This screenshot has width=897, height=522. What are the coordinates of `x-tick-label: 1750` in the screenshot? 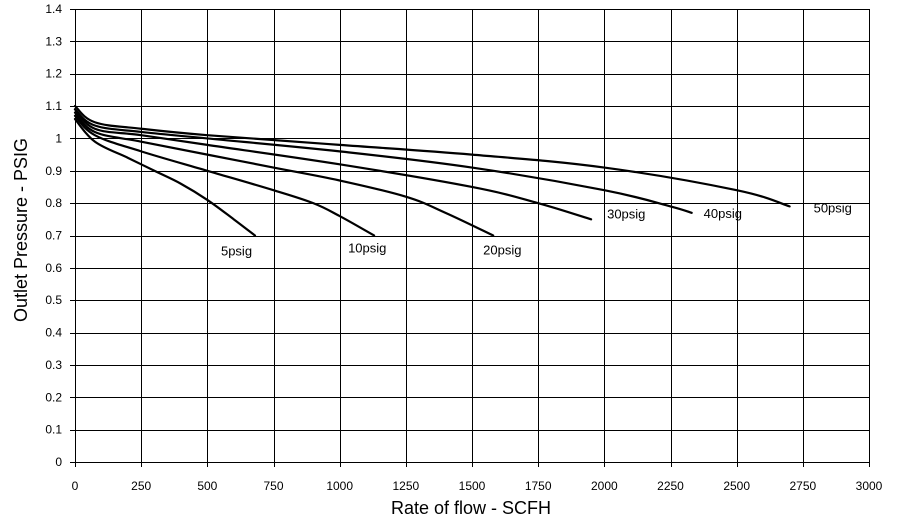 It's located at (538, 486).